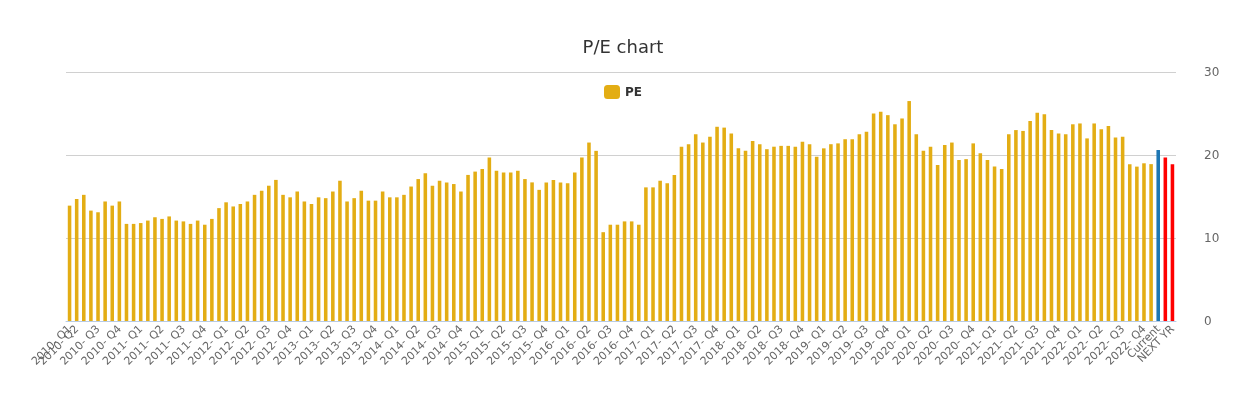  Describe the element at coordinates (633, 92) in the screenshot. I see `legend-label: PE` at that location.